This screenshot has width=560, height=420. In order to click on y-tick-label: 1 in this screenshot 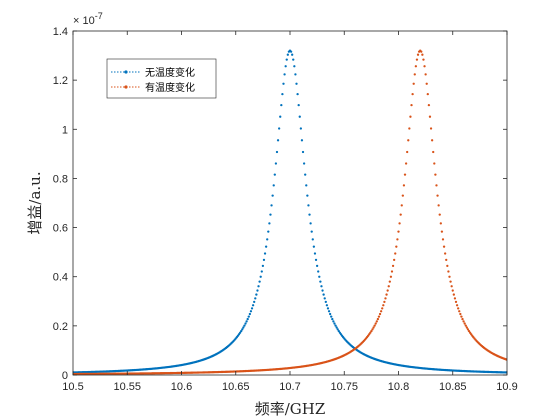, I will do `click(65, 130)`.